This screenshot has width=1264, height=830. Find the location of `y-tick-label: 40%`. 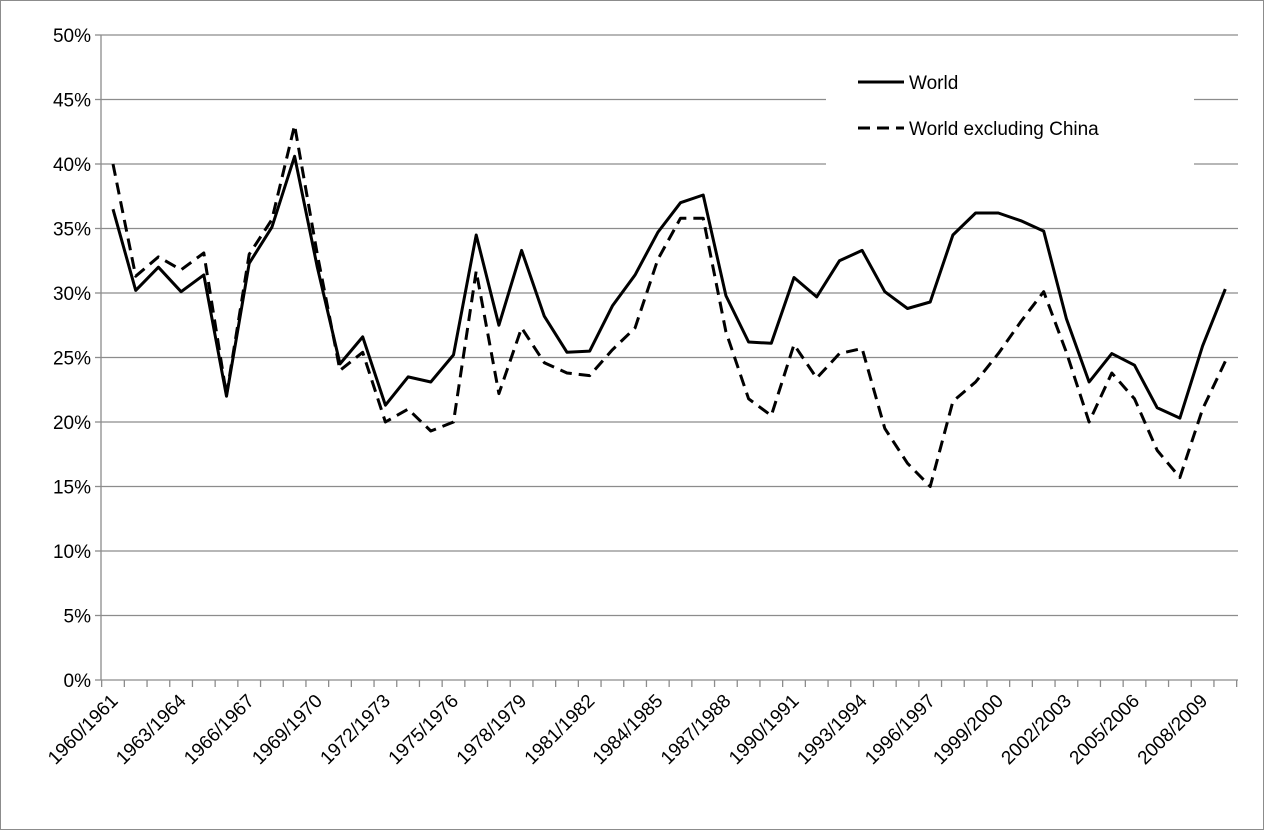

y-tick-label: 40% is located at coordinates (72, 165).